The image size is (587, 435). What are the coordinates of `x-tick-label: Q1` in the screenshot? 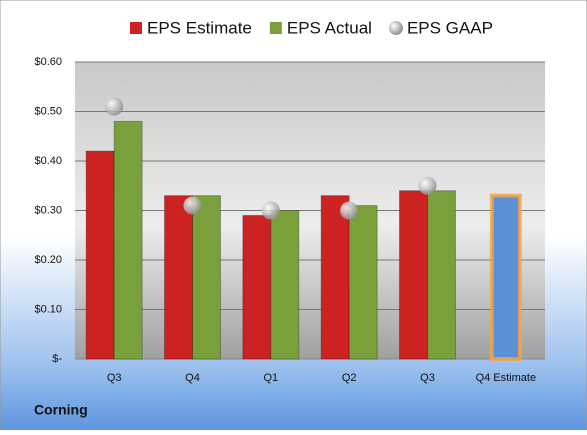 It's located at (270, 378).